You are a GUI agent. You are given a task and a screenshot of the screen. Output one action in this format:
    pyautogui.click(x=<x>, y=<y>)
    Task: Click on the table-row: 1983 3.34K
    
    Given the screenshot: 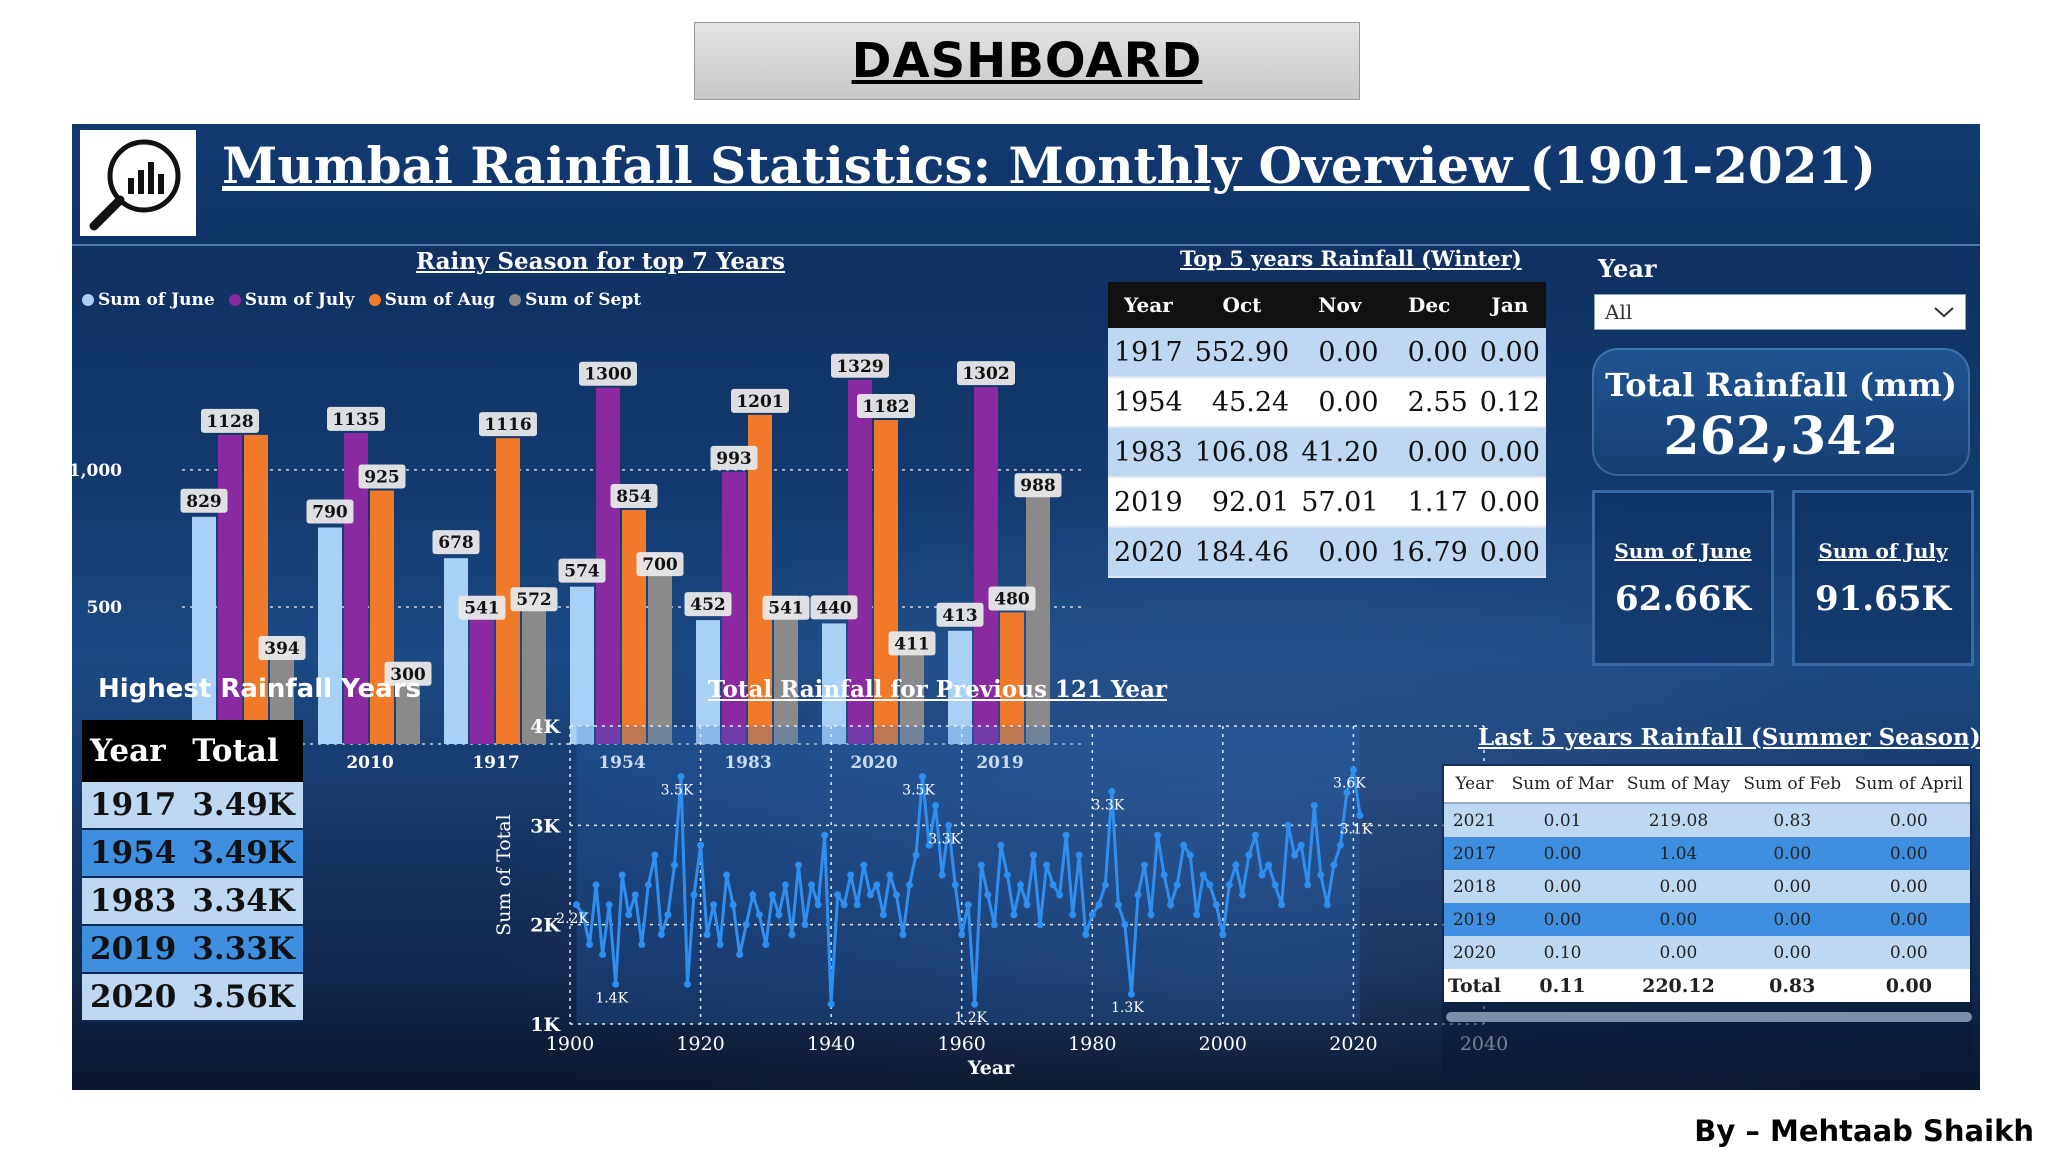 What is the action you would take?
    pyautogui.click(x=192, y=901)
    